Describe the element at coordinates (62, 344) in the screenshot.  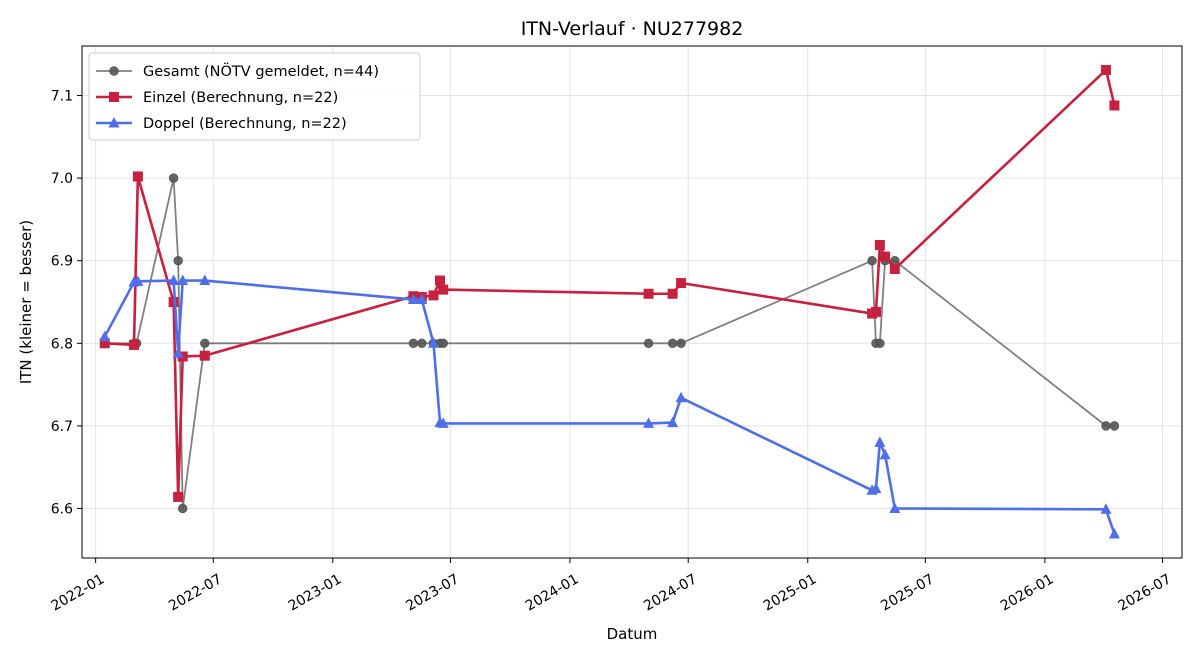
I see `y-tick-label: 6.8` at that location.